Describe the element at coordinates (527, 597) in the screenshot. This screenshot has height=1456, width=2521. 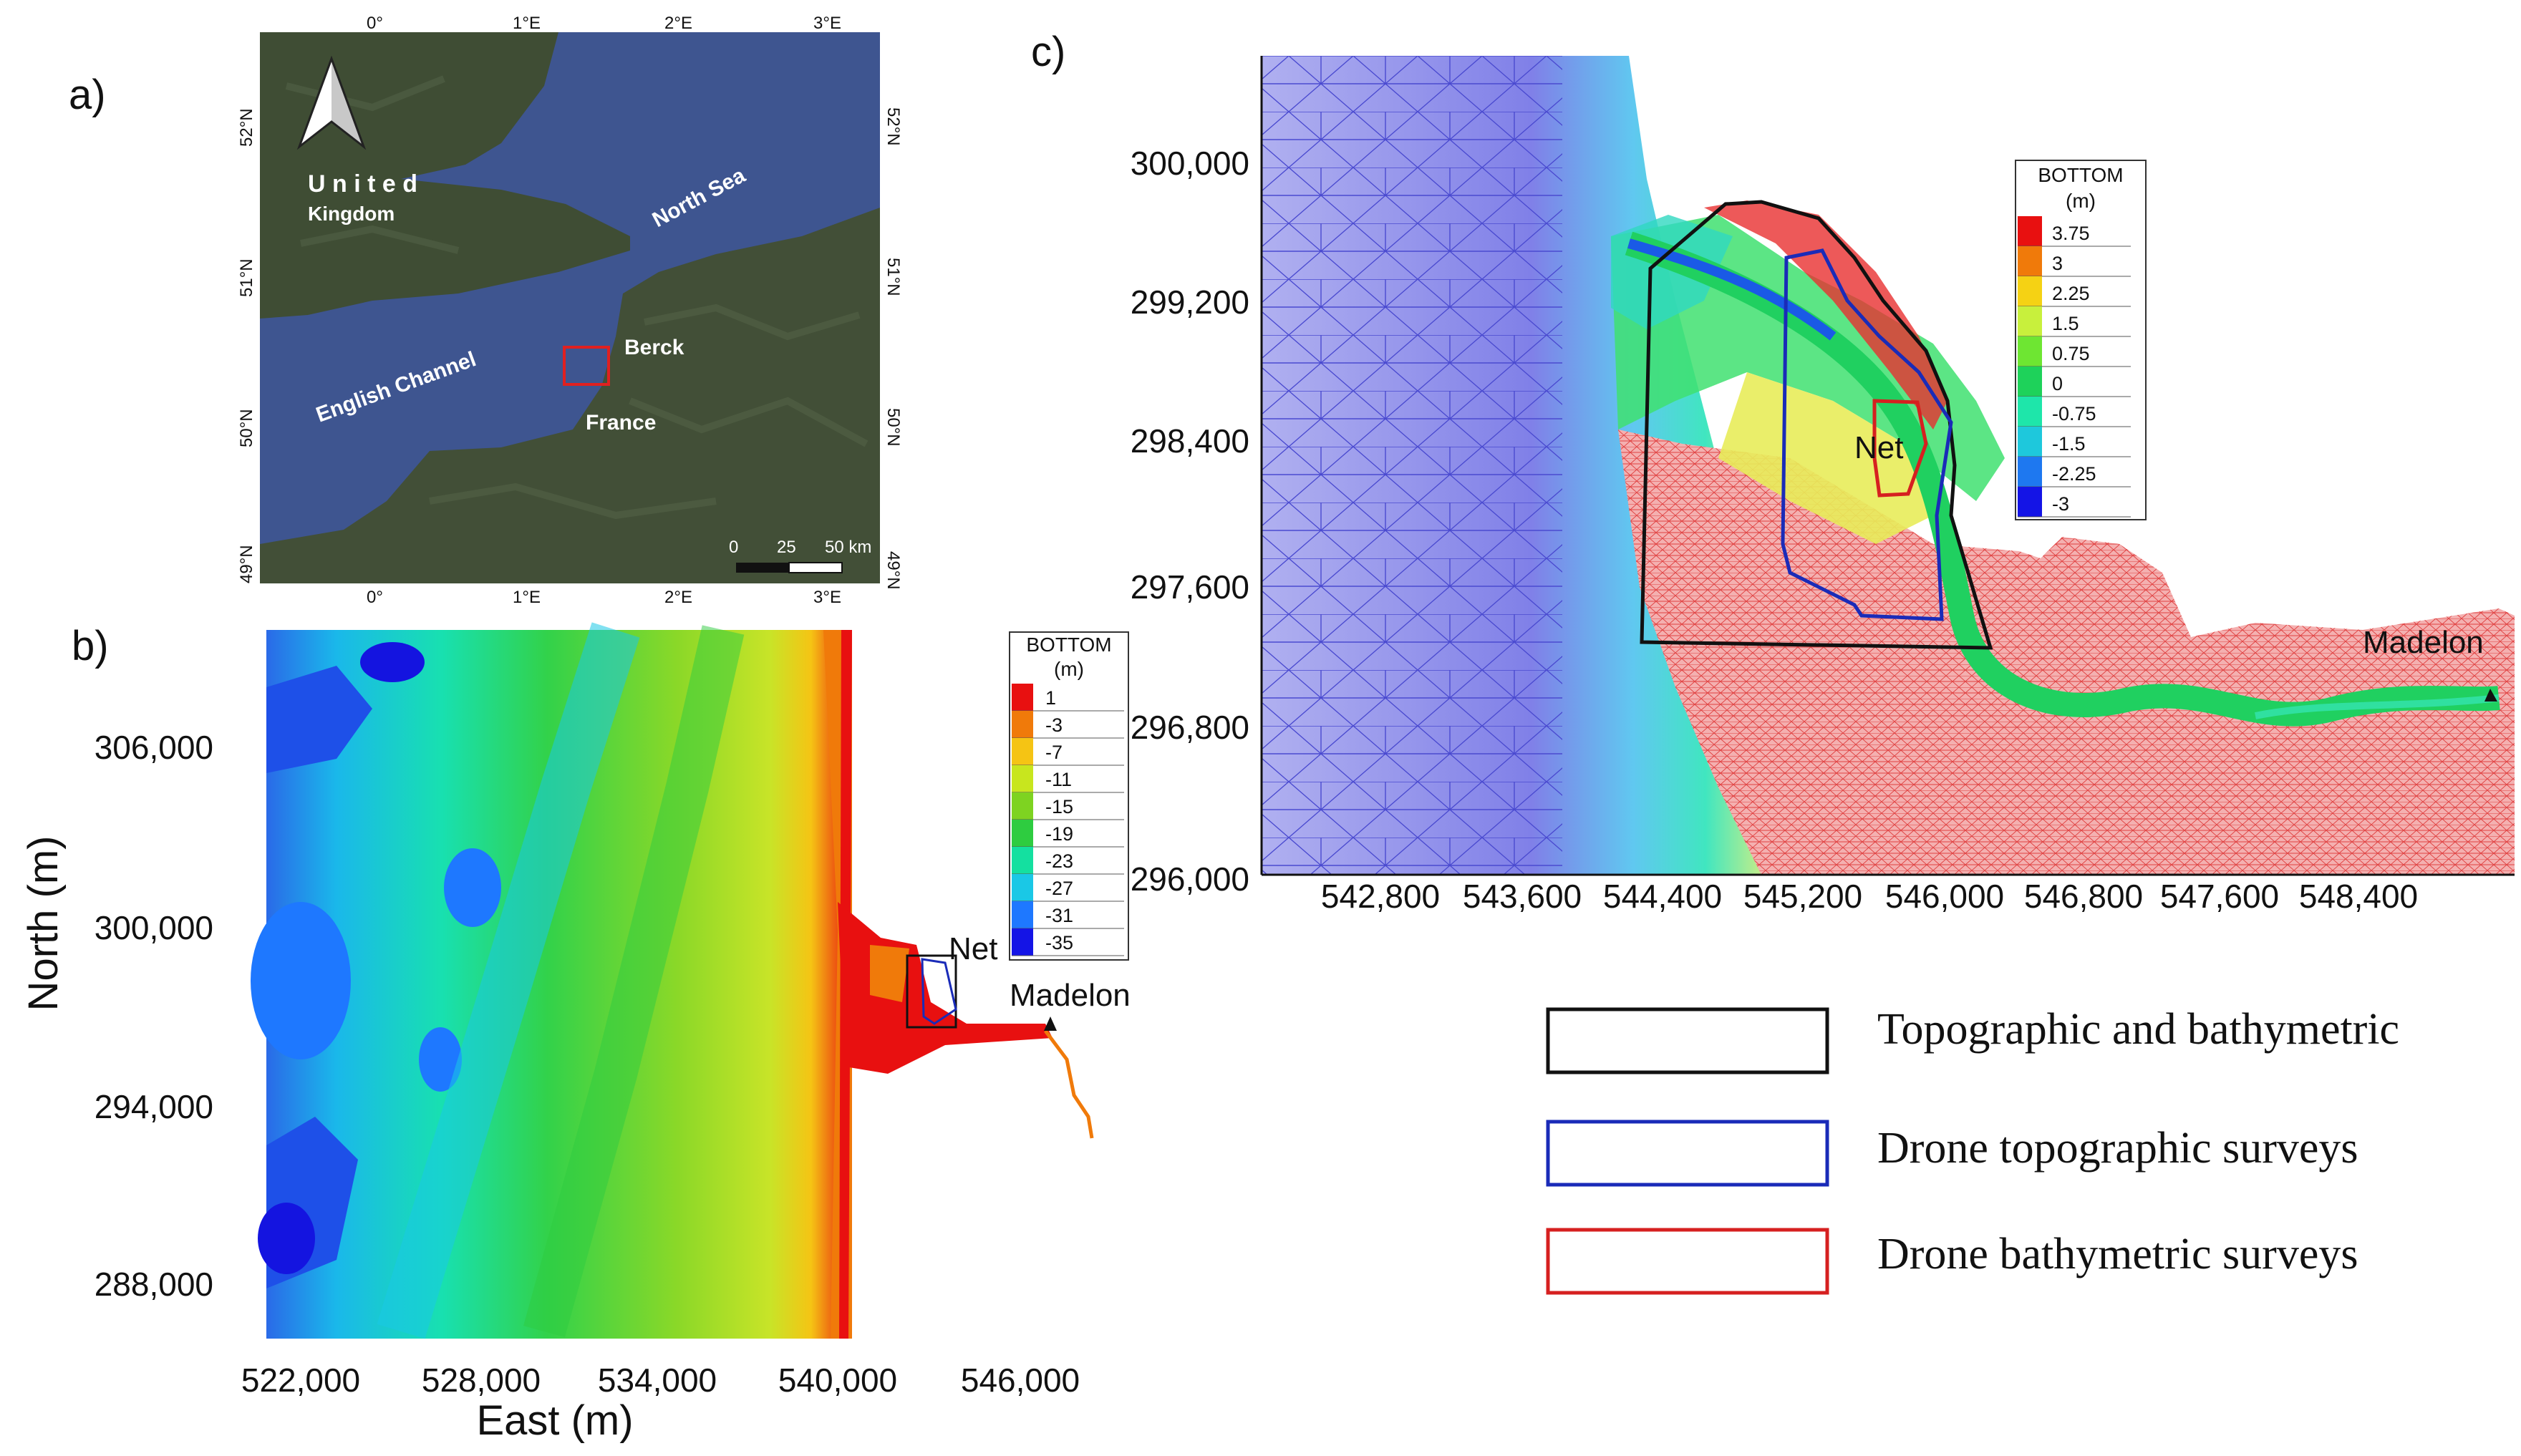
I see `map-a-bottom-tick: 1°E` at that location.